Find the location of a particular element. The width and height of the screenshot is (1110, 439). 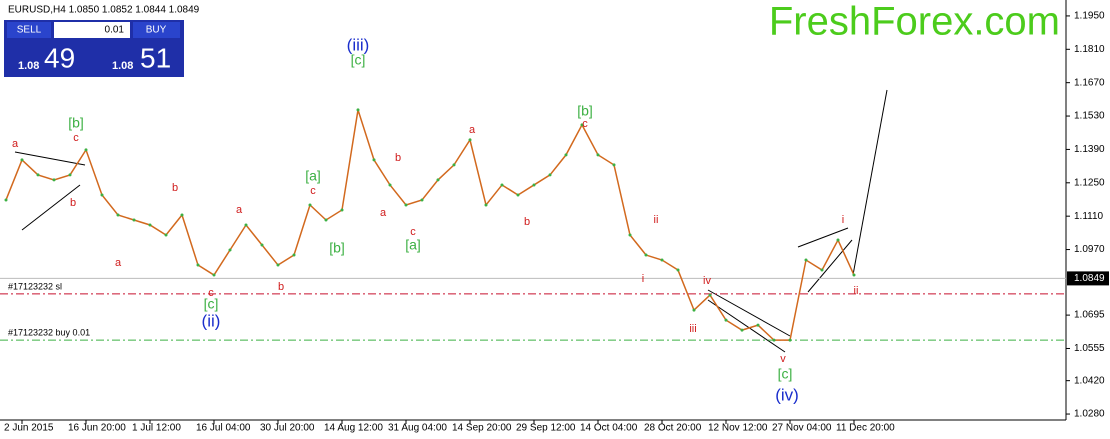

x-tick-label: 14 Aug 12:00 is located at coordinates (353, 428).